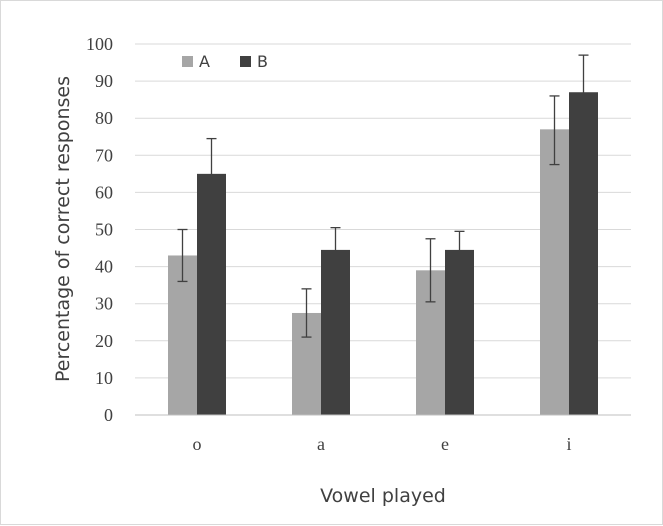 The height and width of the screenshot is (526, 663). Describe the element at coordinates (445, 444) in the screenshot. I see `x-tick-label: e` at that location.